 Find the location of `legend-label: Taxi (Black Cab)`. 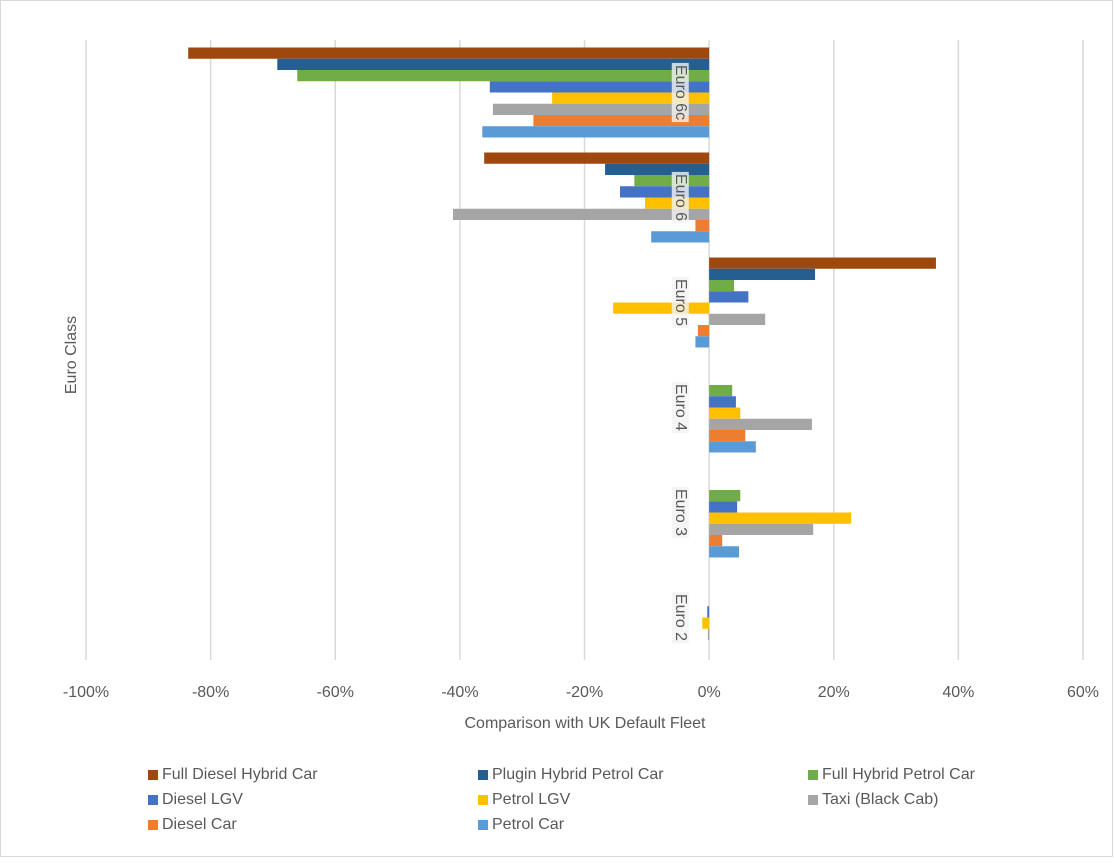

legend-label: Taxi (Black Cab) is located at coordinates (880, 799).